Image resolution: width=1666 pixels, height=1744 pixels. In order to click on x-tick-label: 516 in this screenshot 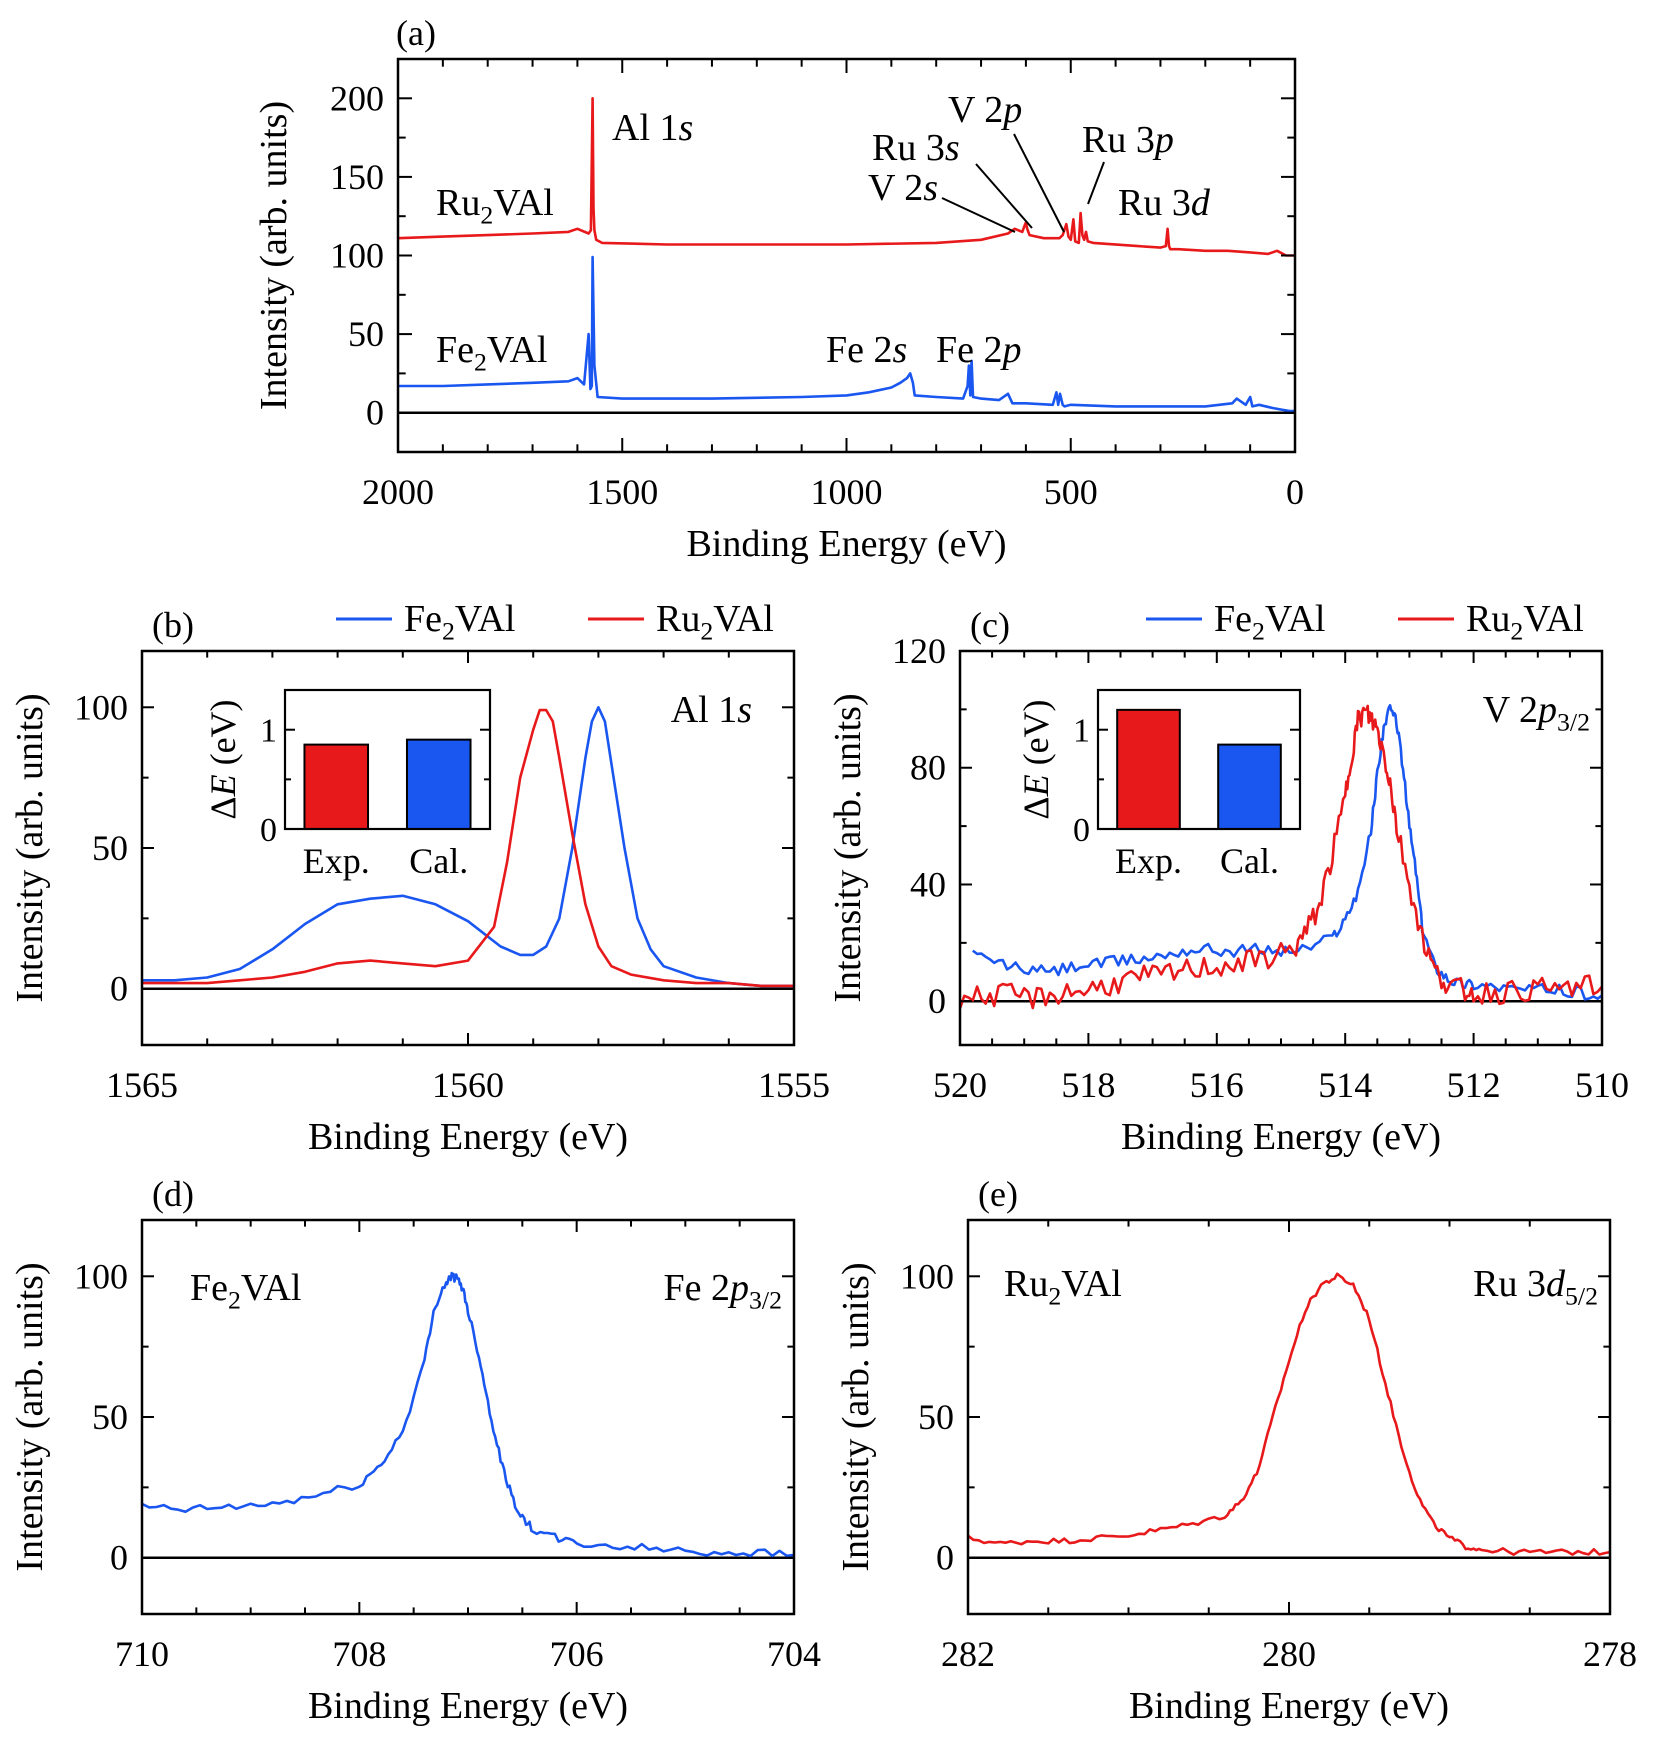, I will do `click(1217, 1085)`.